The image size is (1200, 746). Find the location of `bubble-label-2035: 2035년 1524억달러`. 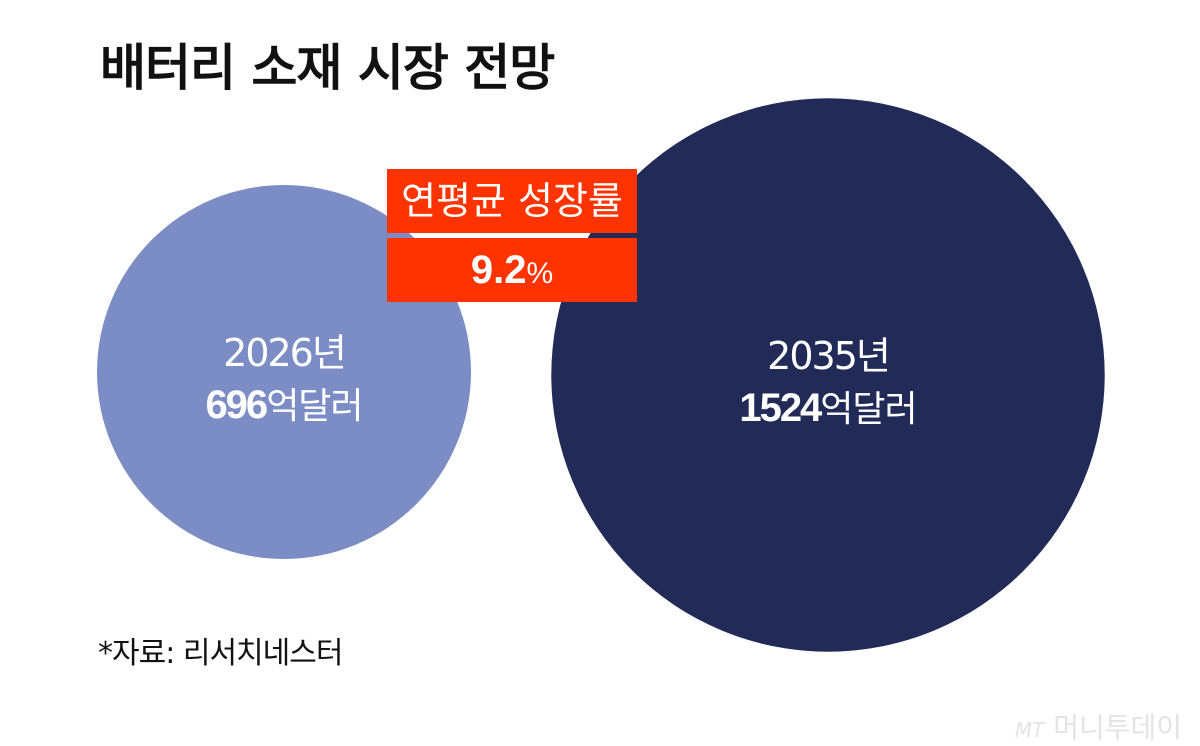

bubble-label-2035: 2035년 1524억달러 is located at coordinates (828, 378).